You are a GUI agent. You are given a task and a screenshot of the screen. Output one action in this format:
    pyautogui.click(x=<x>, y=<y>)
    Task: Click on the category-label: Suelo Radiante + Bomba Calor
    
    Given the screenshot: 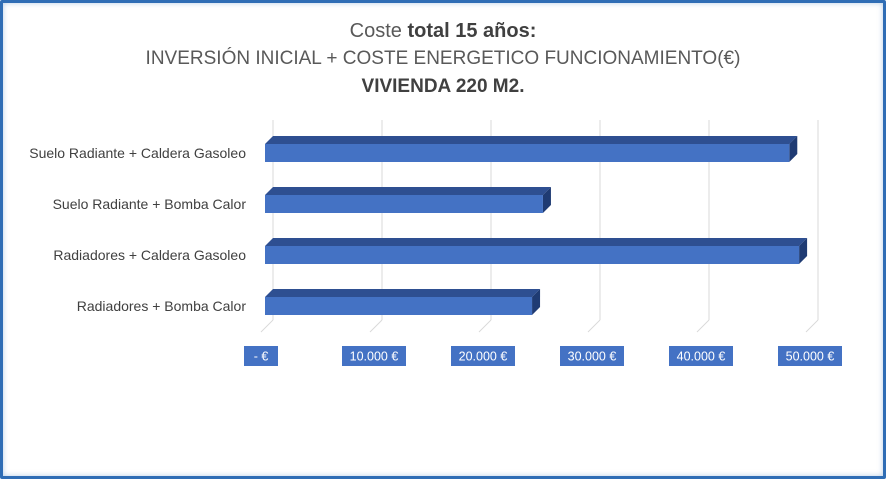 What is the action you would take?
    pyautogui.click(x=150, y=204)
    